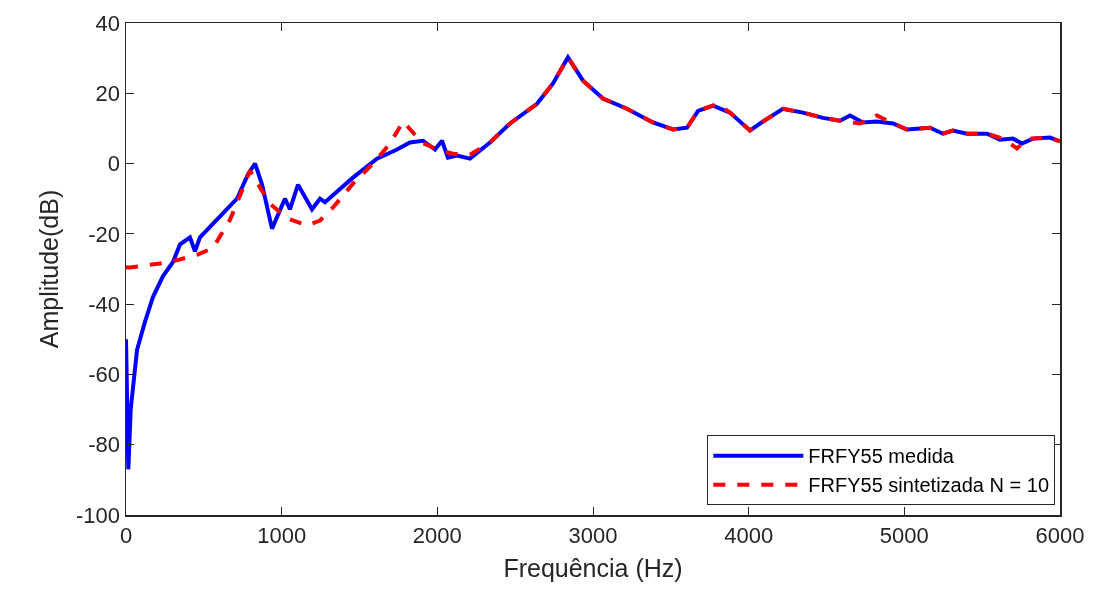 Image resolution: width=1096 pixels, height=612 pixels. What do you see at coordinates (98, 515) in the screenshot?
I see `y-tick-label: -100` at bounding box center [98, 515].